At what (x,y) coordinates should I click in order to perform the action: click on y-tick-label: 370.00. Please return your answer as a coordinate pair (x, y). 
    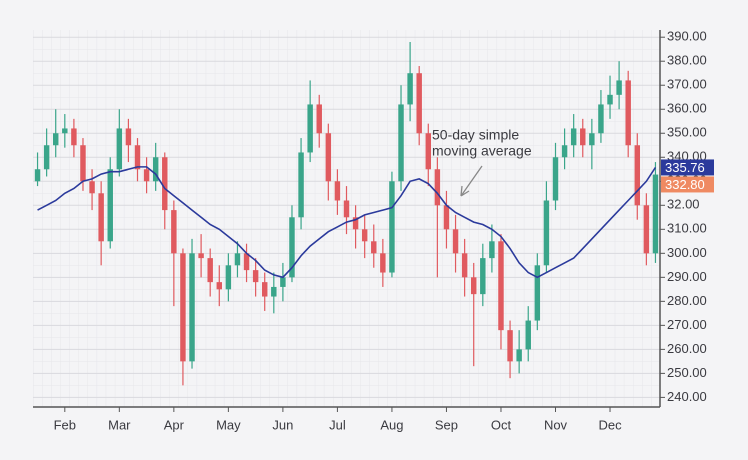
    Looking at the image, I should click on (687, 84).